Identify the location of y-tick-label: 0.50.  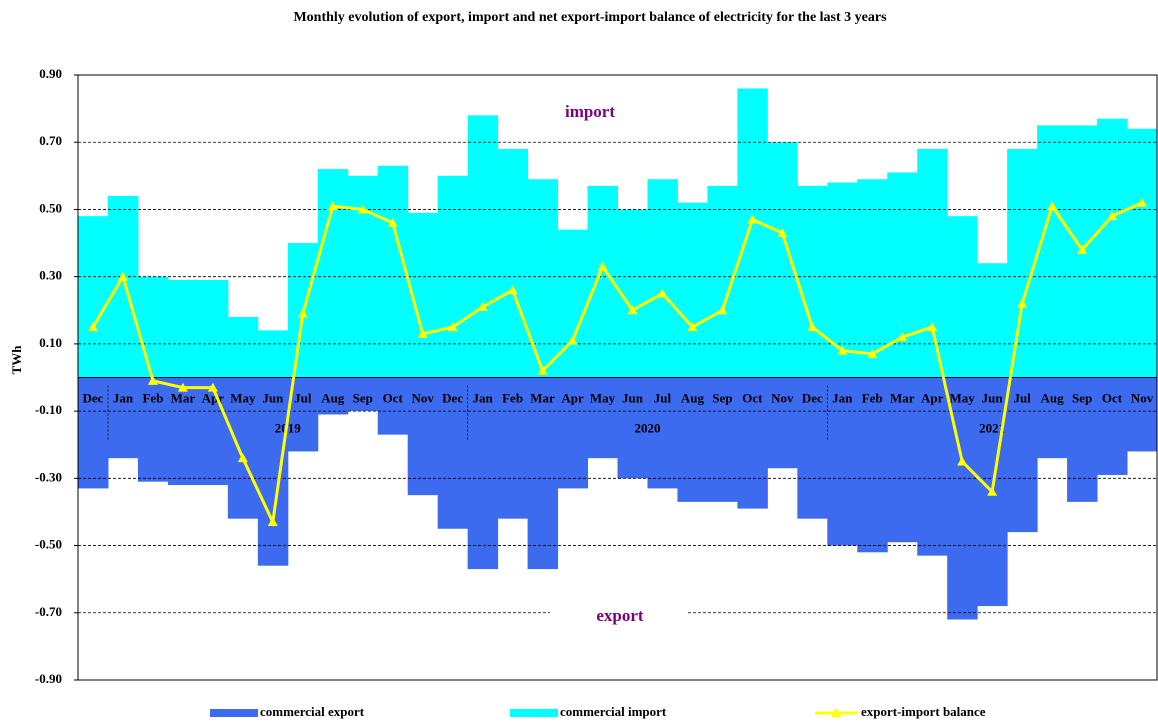
(50, 207).